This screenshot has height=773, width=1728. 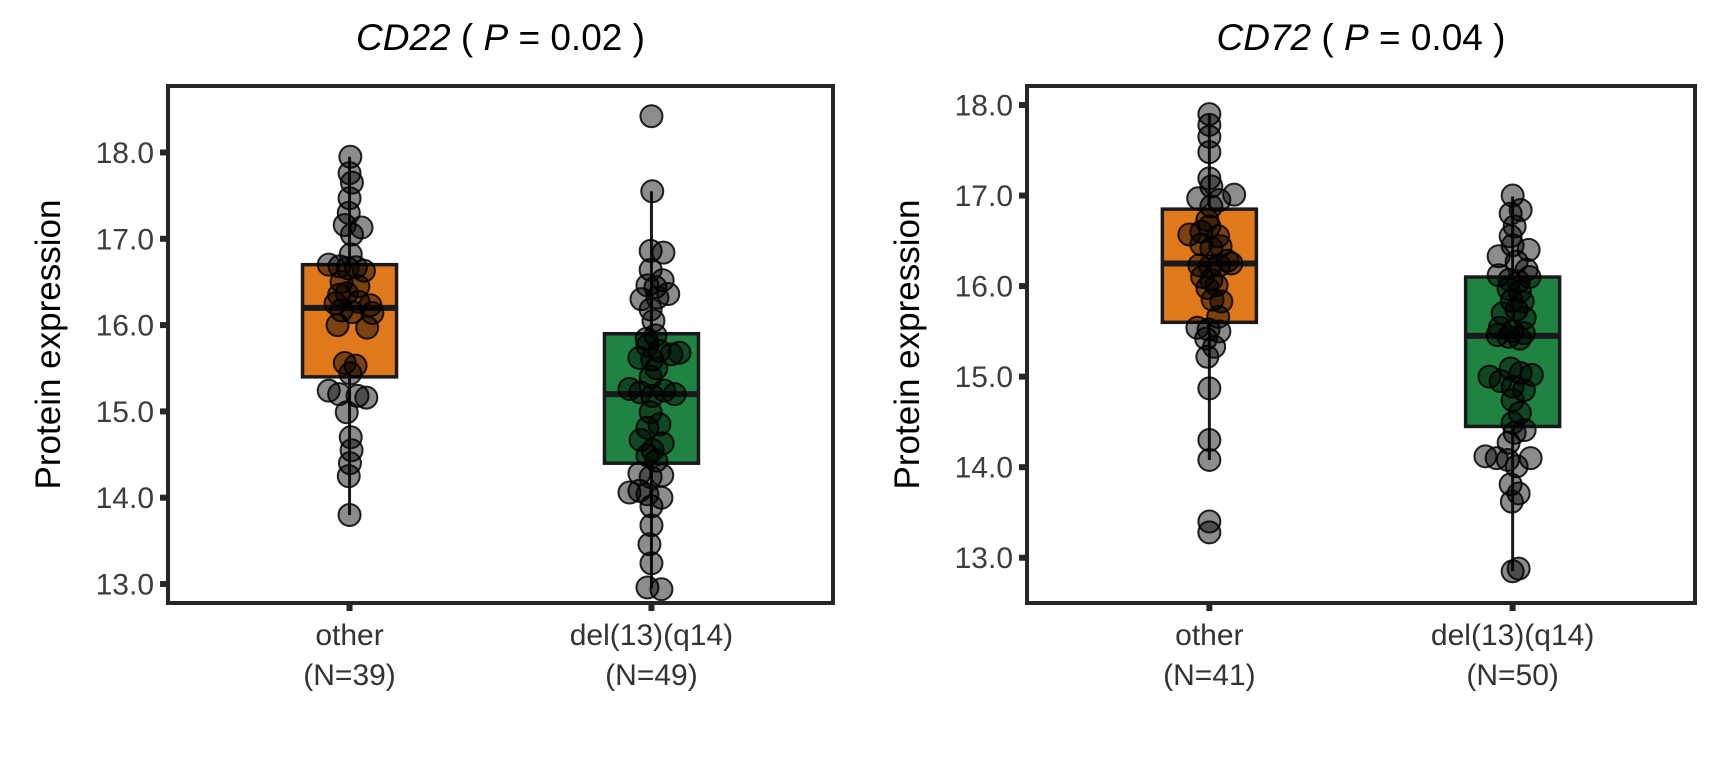 I want to click on gene-name: CD22, so click(x=403, y=37).